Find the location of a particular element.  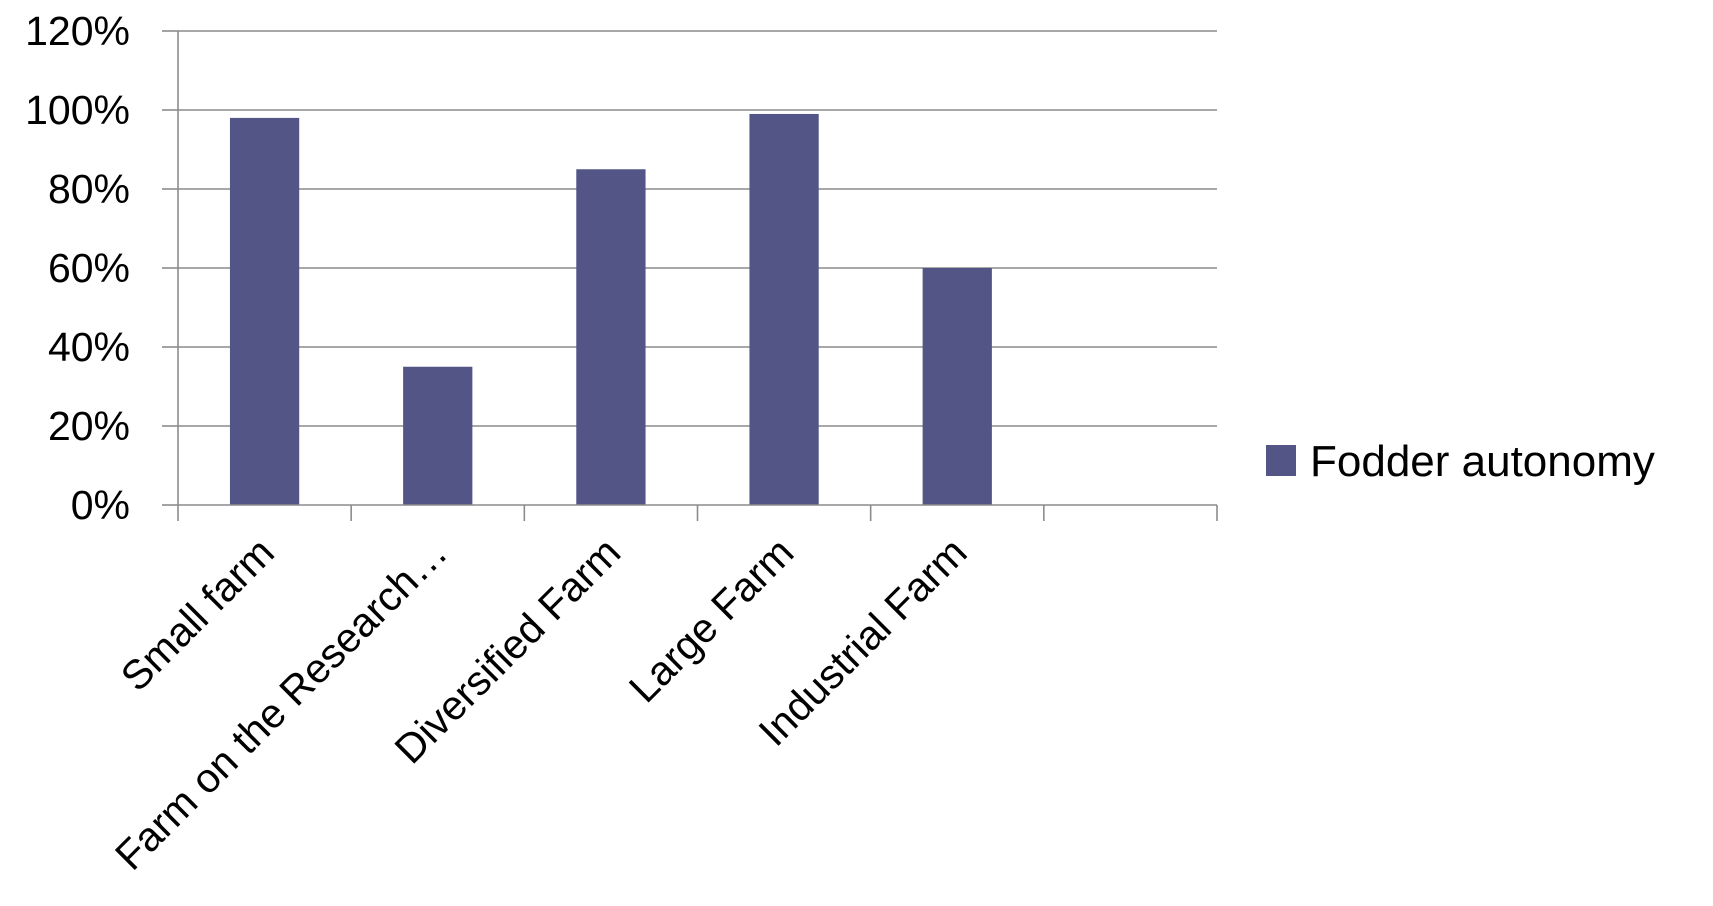

y-tick-label: 60% is located at coordinates (89, 268).